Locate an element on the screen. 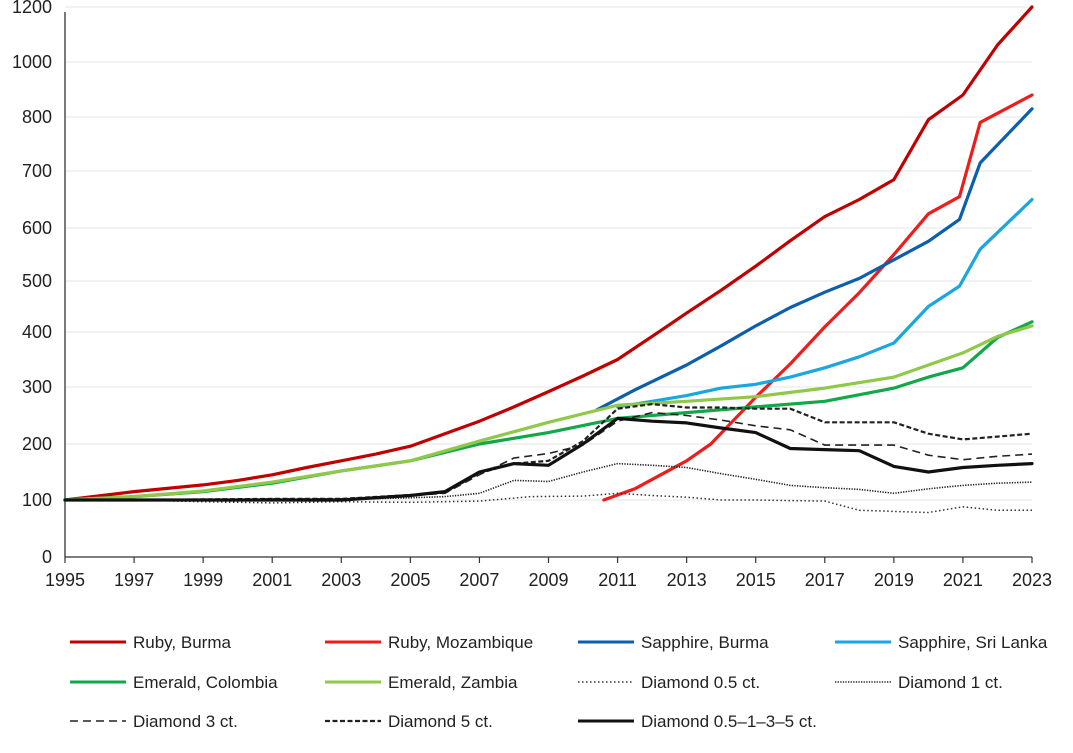 Image resolution: width=1073 pixels, height=753 pixels. legend-item: Diamond 1 ct. is located at coordinates (919, 682).